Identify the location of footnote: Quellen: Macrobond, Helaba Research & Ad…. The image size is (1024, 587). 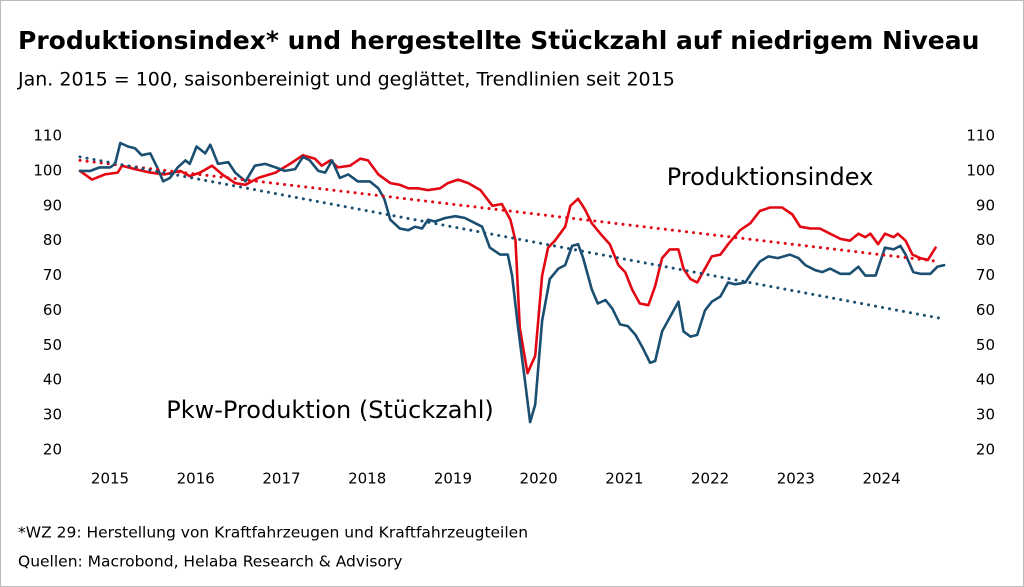
(210, 562).